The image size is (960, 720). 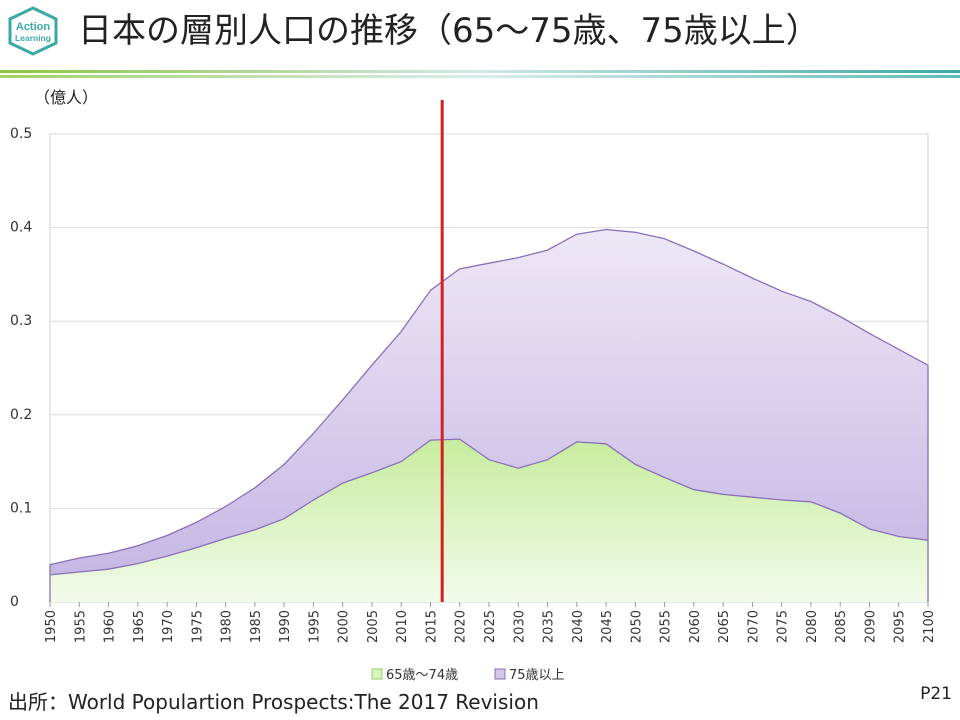 I want to click on x-tick-label: 2090, so click(x=870, y=626).